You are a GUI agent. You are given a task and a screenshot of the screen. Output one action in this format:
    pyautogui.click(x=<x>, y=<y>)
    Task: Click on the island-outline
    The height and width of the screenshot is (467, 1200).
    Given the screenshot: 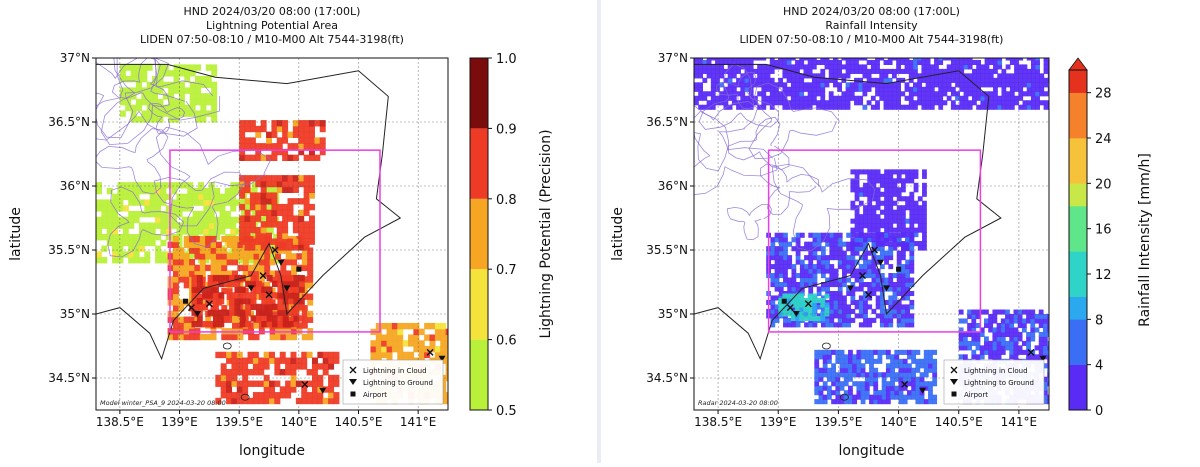 What is the action you would take?
    pyautogui.click(x=227, y=346)
    